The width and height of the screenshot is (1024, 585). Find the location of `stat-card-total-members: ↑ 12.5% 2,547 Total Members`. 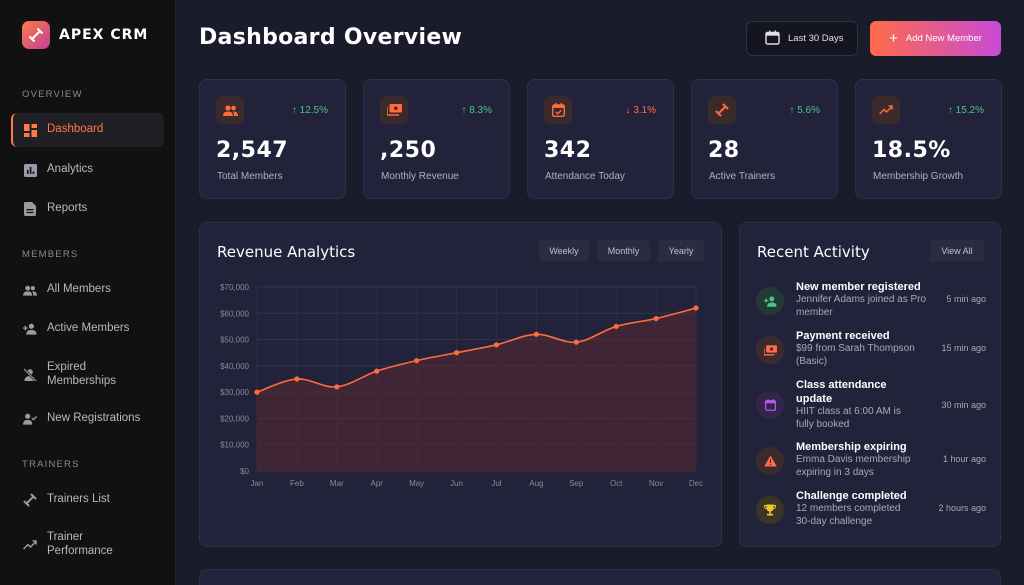

stat-card-total-members: ↑ 12.5% 2,547 Total Members is located at coordinates (272, 139).